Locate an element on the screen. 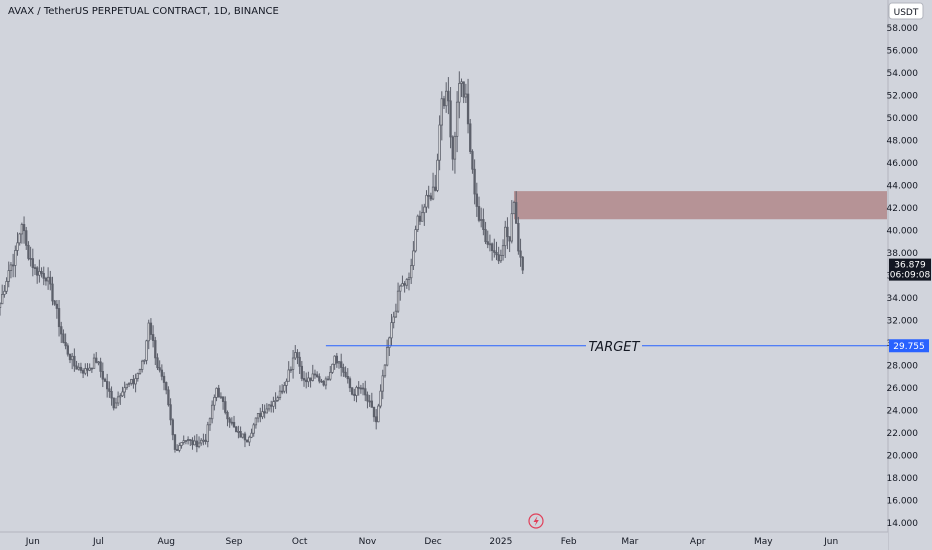 This screenshot has width=932, height=550. current-price-label is located at coordinates (910, 269).